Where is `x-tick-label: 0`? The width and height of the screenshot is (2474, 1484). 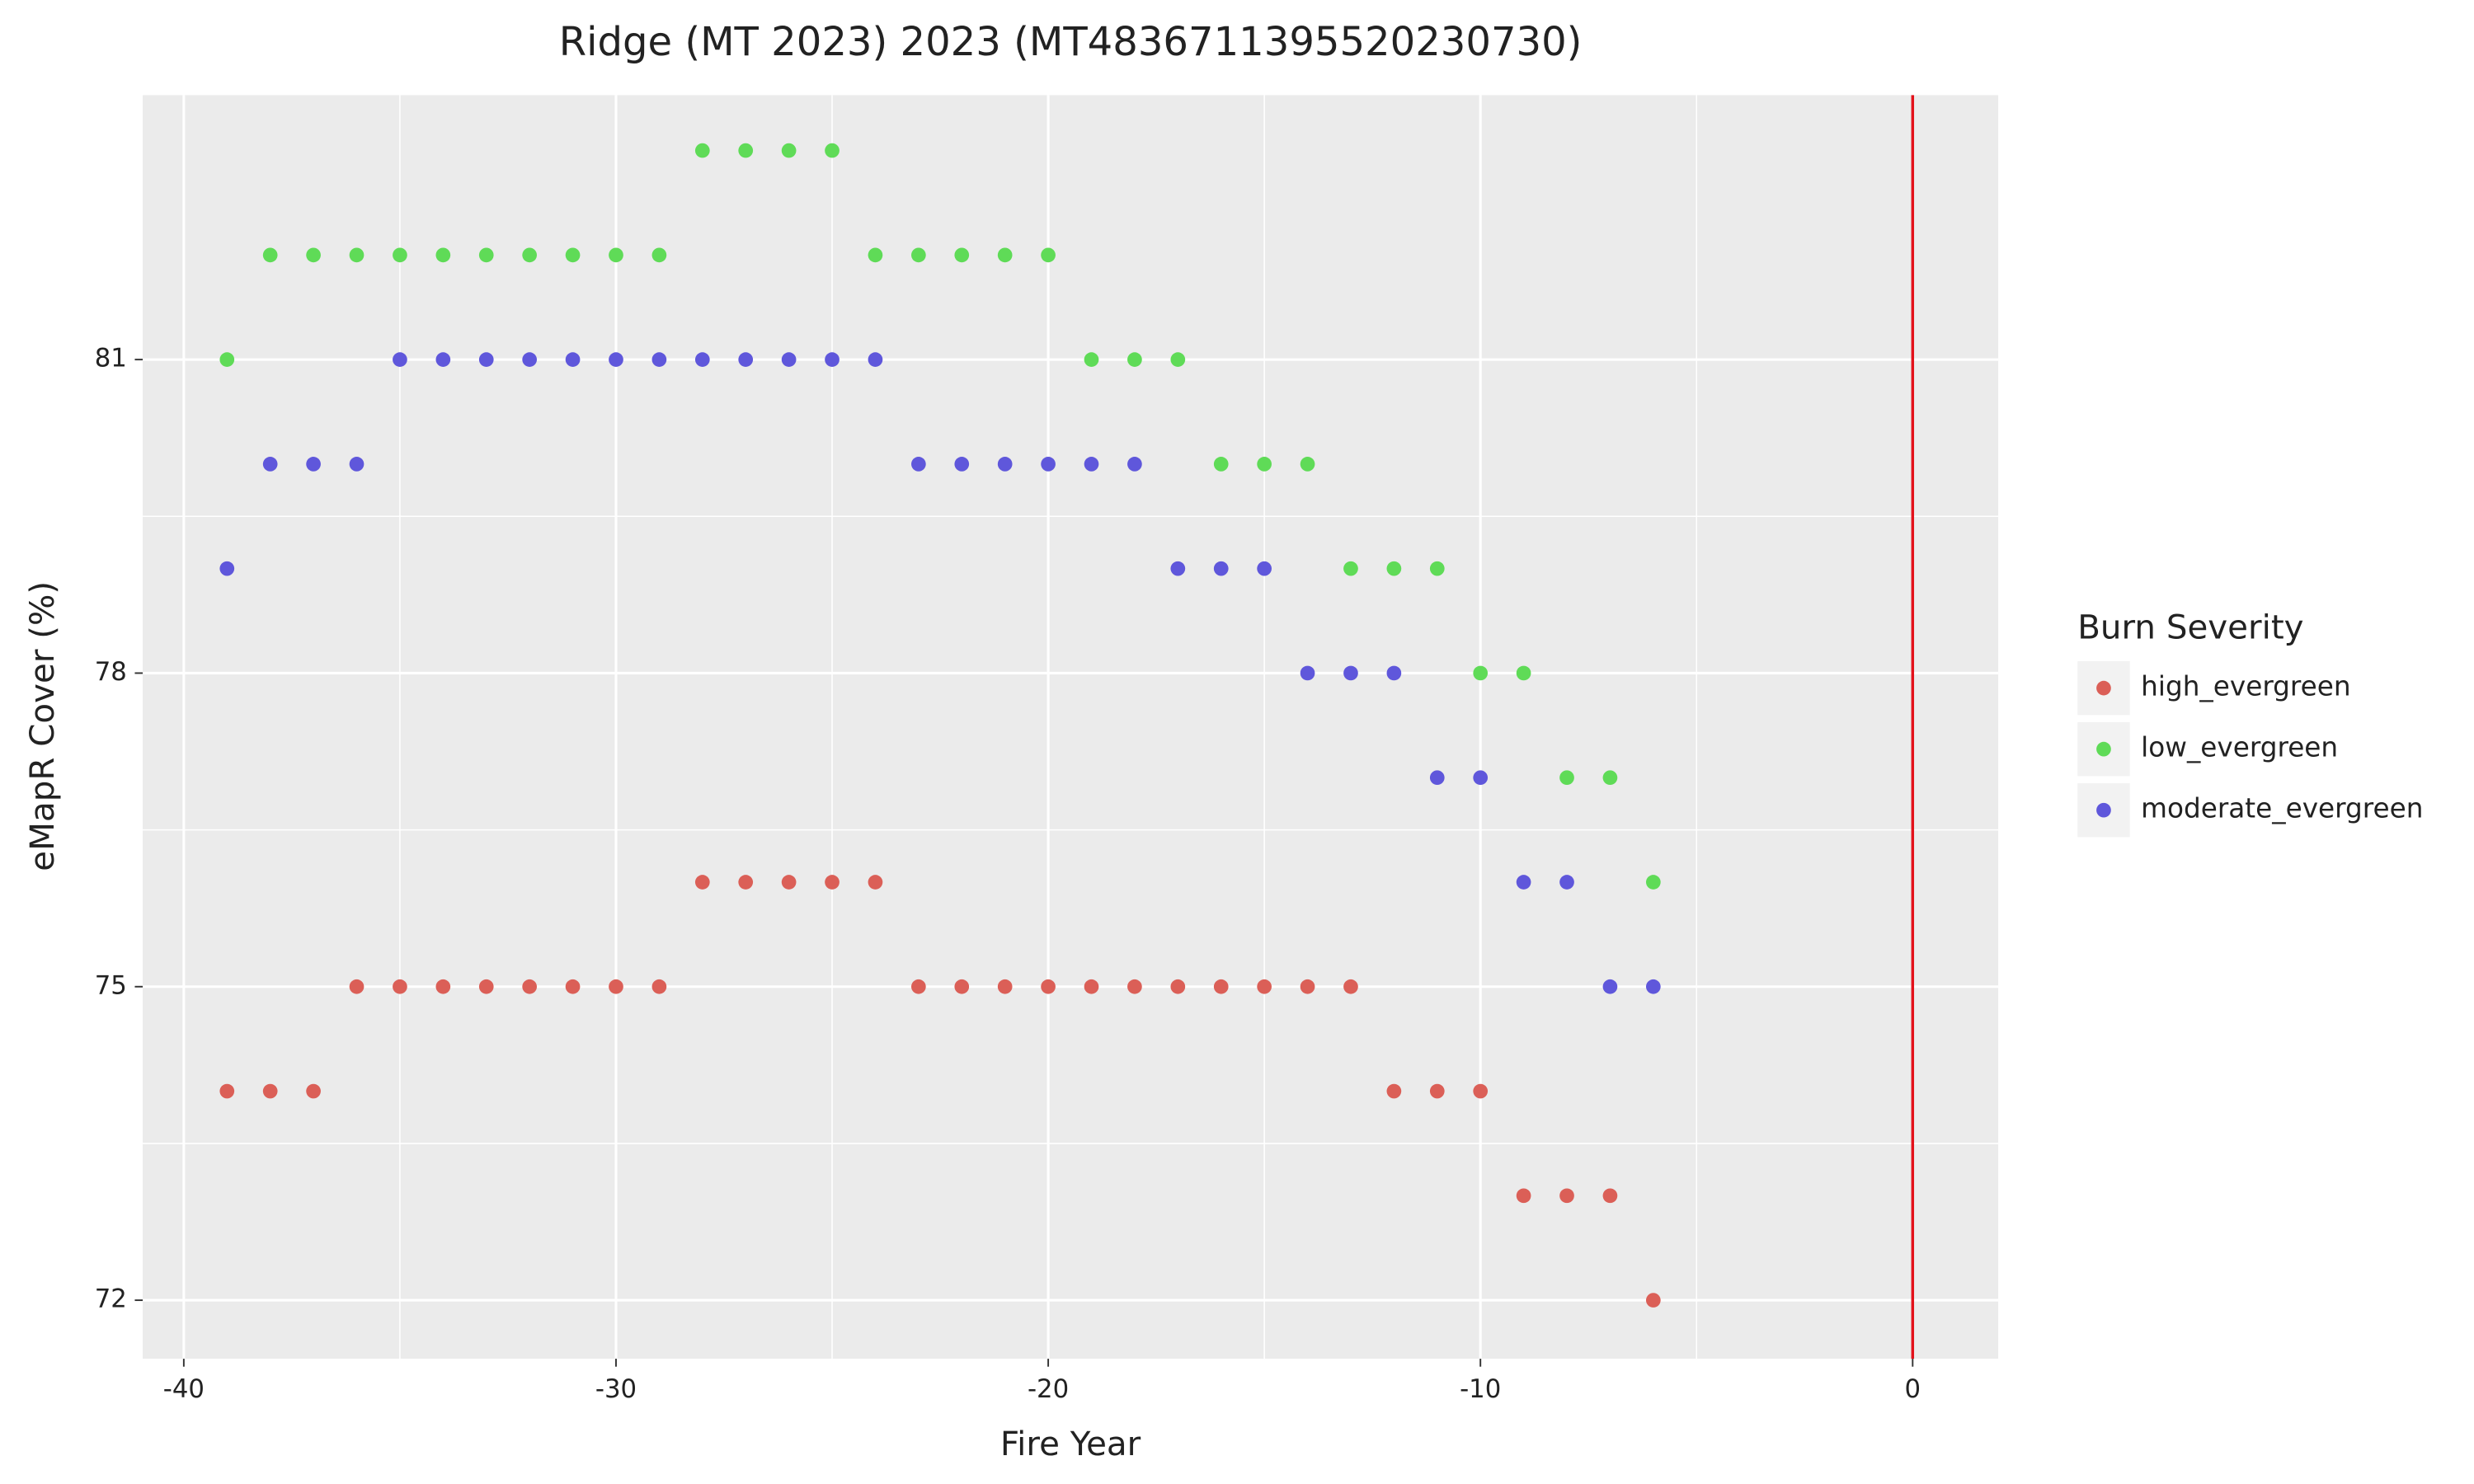 x-tick-label: 0 is located at coordinates (1913, 1389).